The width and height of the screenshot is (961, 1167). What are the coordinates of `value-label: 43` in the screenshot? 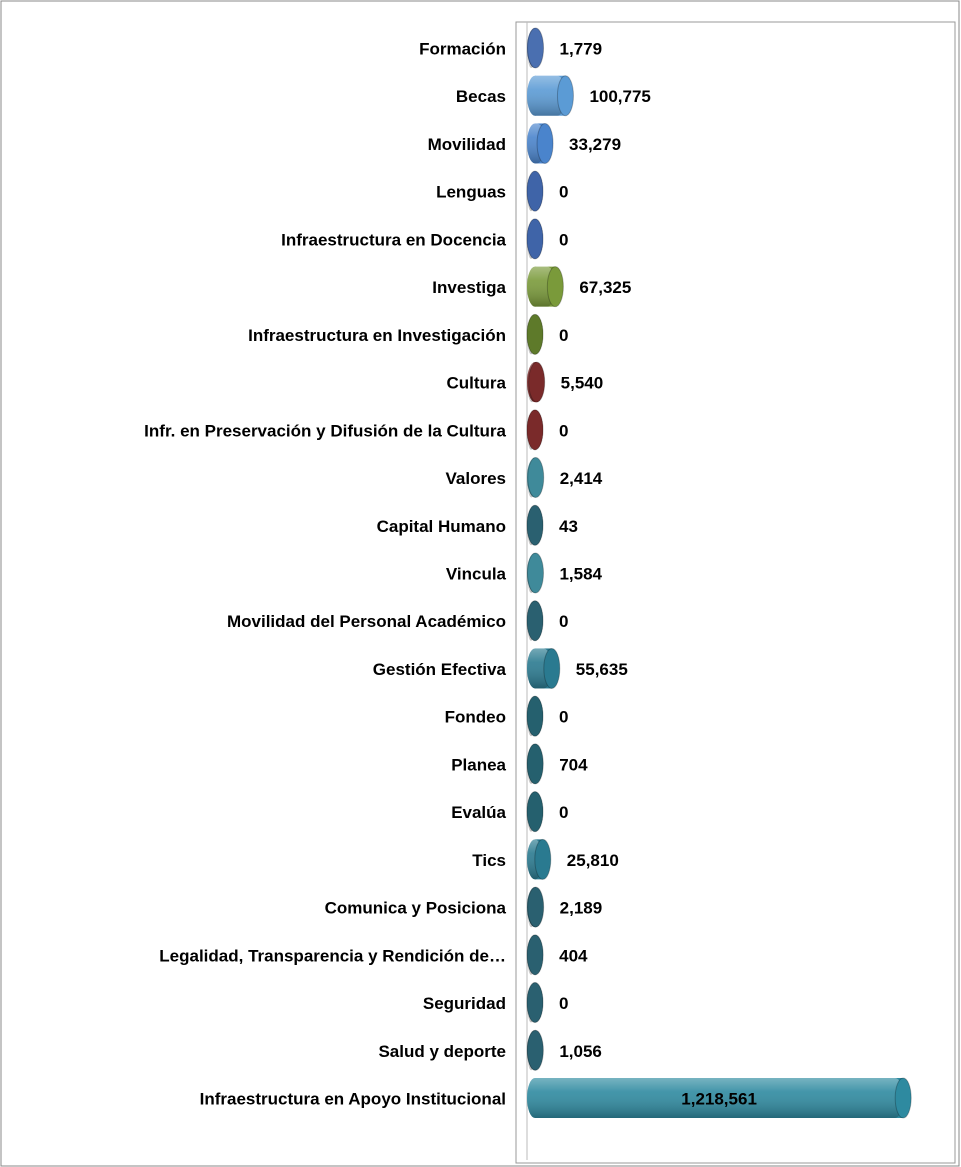 It's located at (568, 526).